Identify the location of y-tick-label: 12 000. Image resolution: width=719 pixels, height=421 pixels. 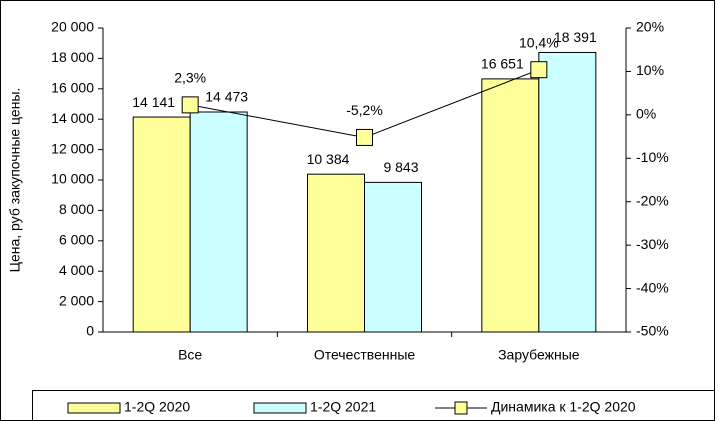
(72, 148).